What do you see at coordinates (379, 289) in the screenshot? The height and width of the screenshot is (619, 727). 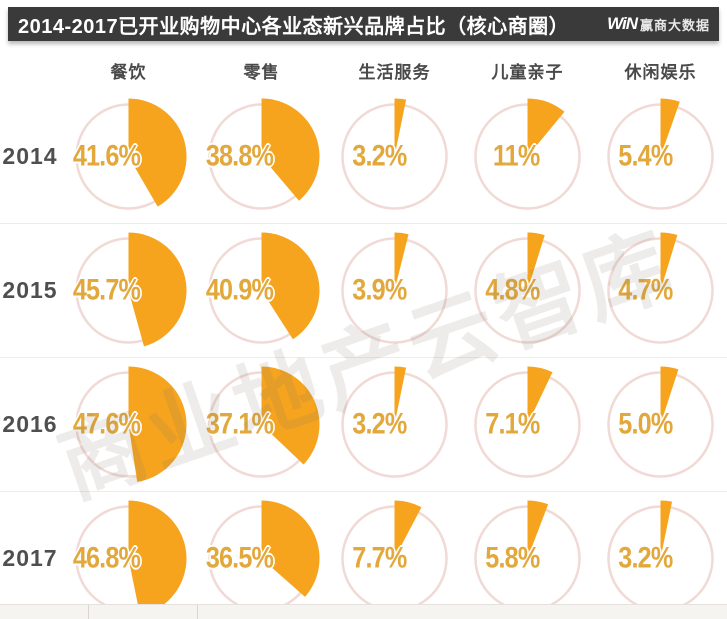 I see `percentage-label: 3.9%` at bounding box center [379, 289].